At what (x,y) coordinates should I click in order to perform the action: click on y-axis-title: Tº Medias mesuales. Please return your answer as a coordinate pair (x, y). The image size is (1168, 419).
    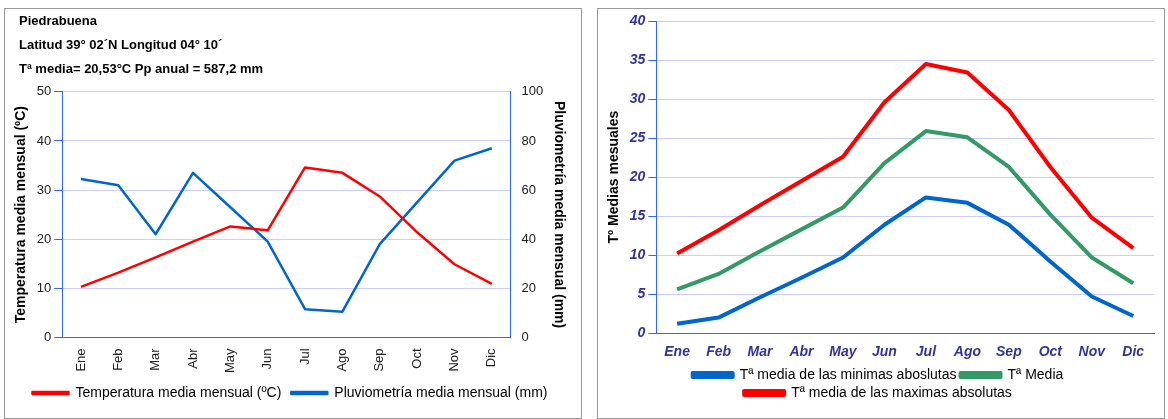
    Looking at the image, I should click on (613, 177).